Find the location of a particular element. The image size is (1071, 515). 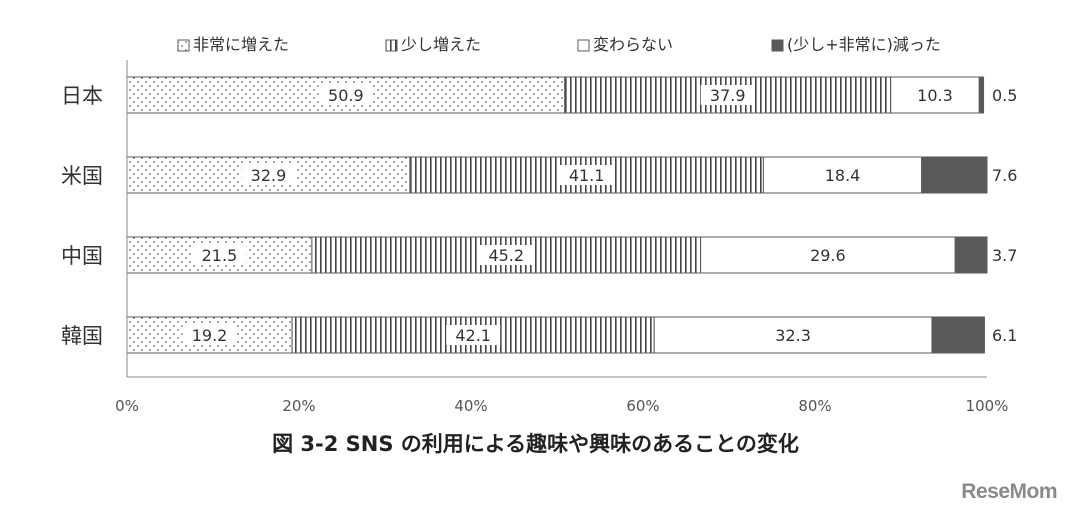

data-label: 50.9 is located at coordinates (346, 95).